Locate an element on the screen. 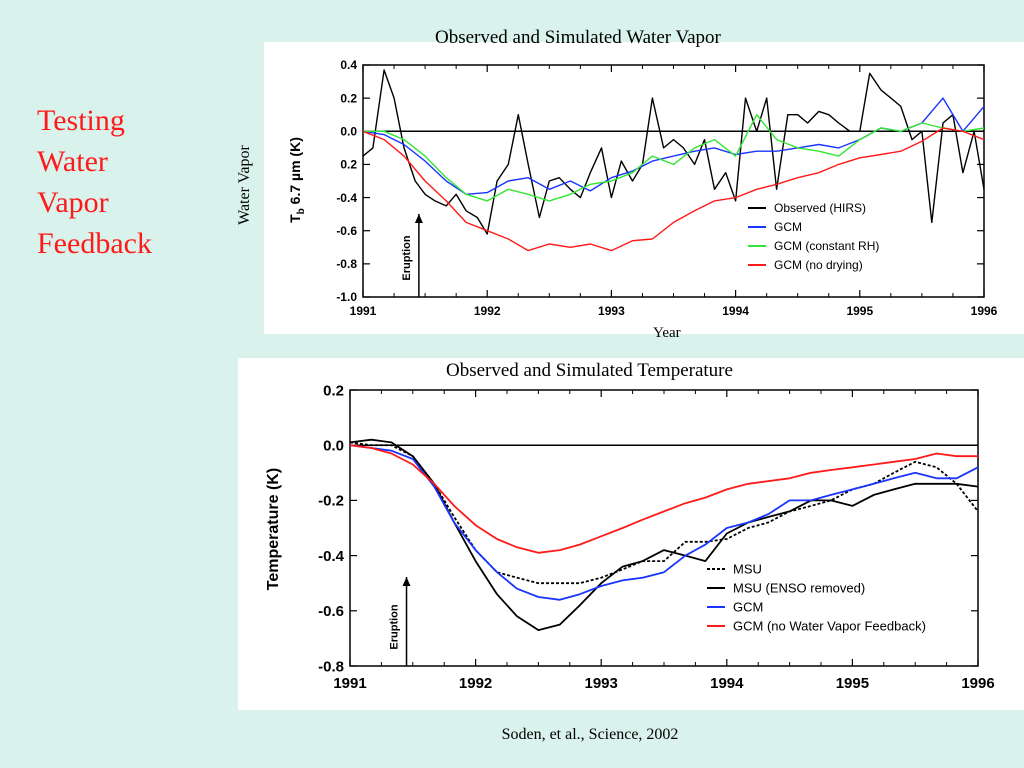 This screenshot has width=1024, height=768. legend-label: GCM (constant RH) is located at coordinates (826, 246).